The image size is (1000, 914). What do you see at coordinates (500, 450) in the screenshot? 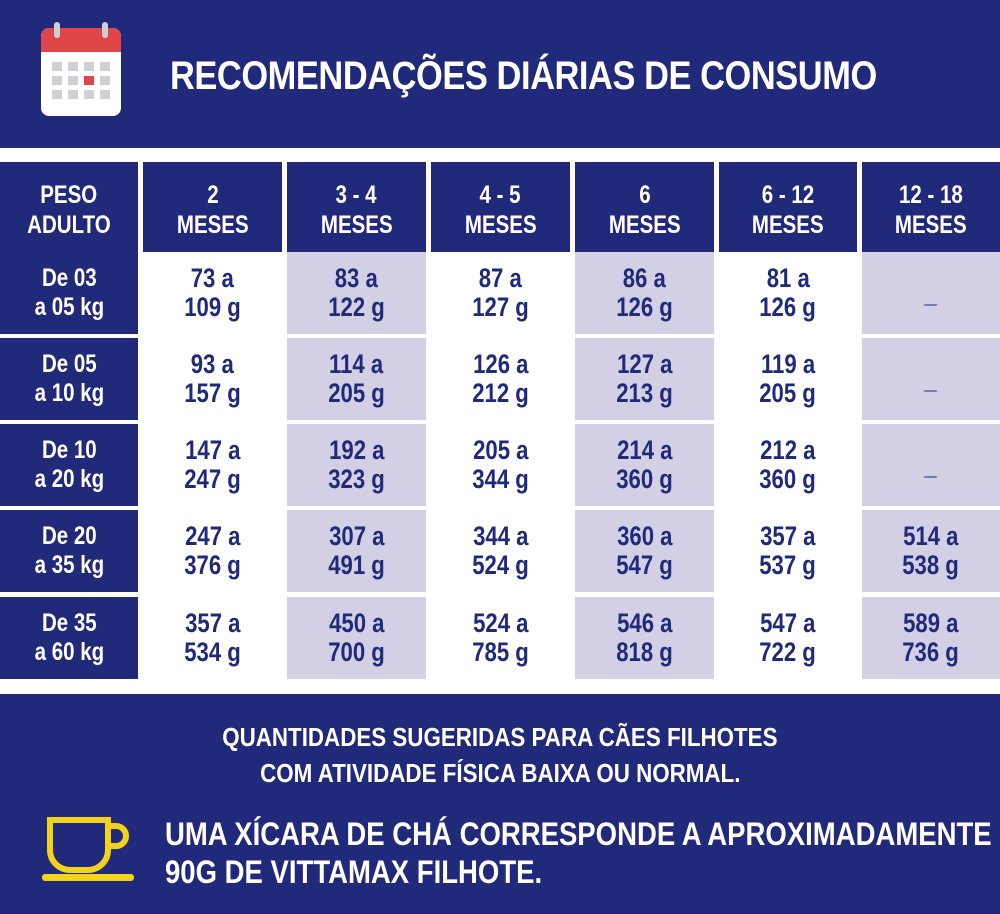
I see `table-cell-line: 205 a` at bounding box center [500, 450].